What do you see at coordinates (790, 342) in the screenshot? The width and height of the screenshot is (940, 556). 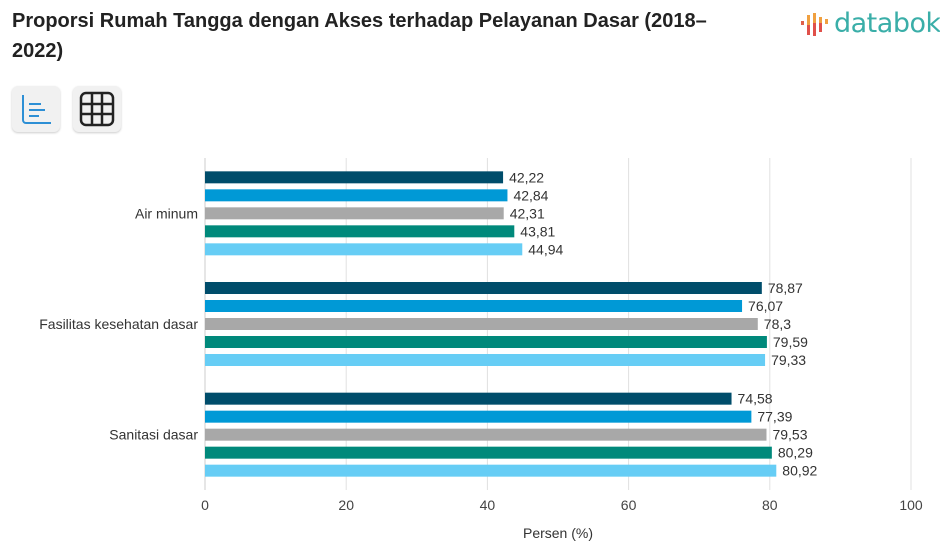 I see `data-label: 79,59` at bounding box center [790, 342].